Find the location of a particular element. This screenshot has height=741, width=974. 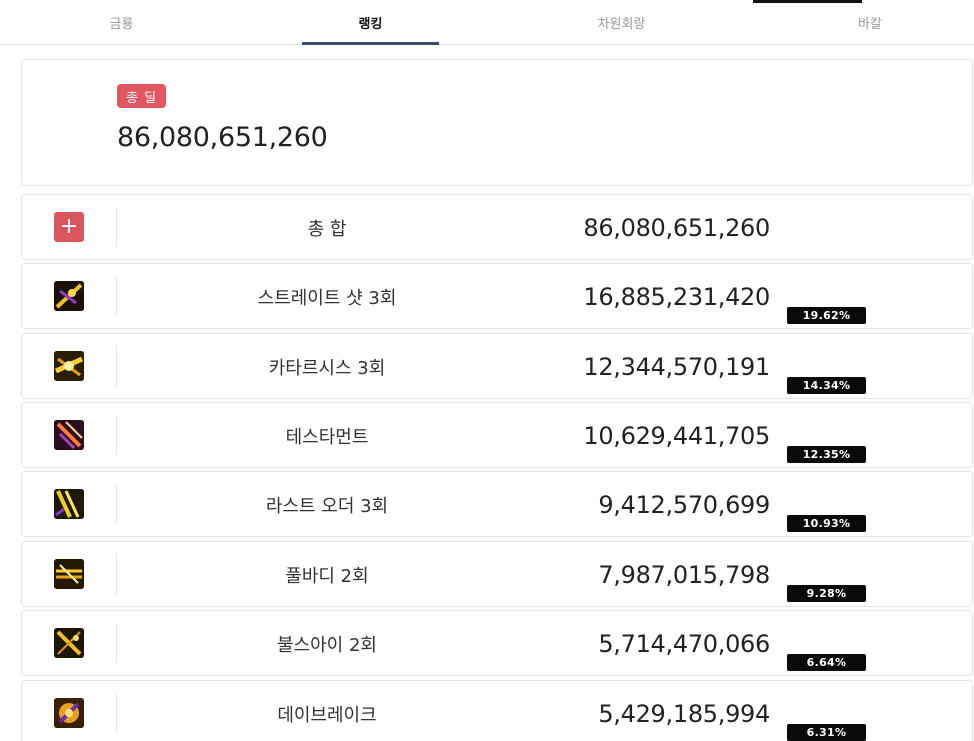

damage-row: 카타르시스 3회 12,344,570,191 14.34% is located at coordinates (497, 366).